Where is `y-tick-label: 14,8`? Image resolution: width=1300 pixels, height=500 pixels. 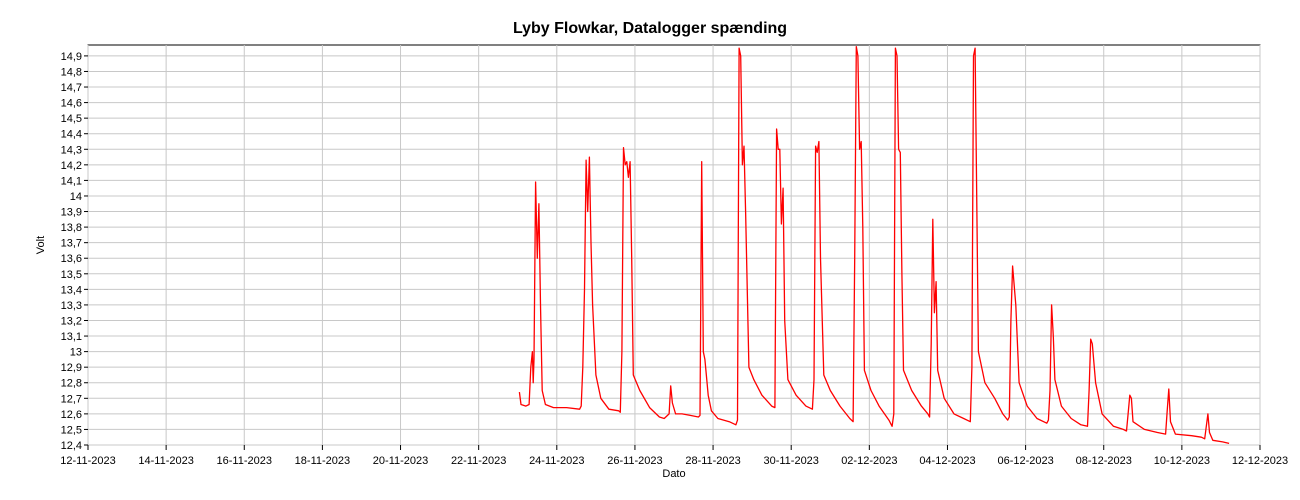
y-tick-label: 14,8 is located at coordinates (71, 72).